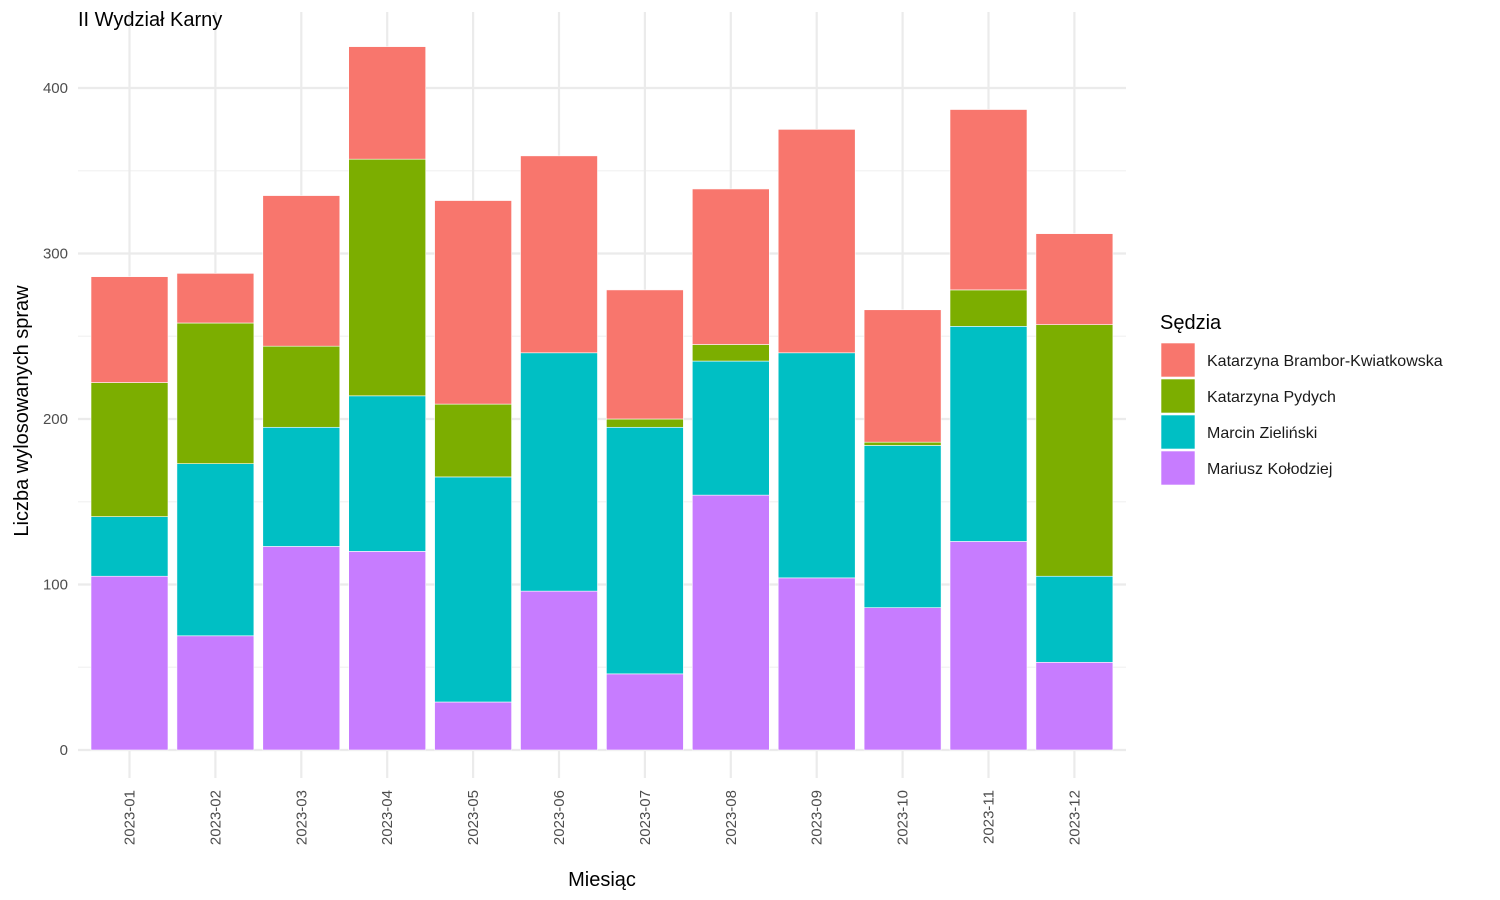  Describe the element at coordinates (473, 817) in the screenshot. I see `x-tick-label: 2023-05` at that location.